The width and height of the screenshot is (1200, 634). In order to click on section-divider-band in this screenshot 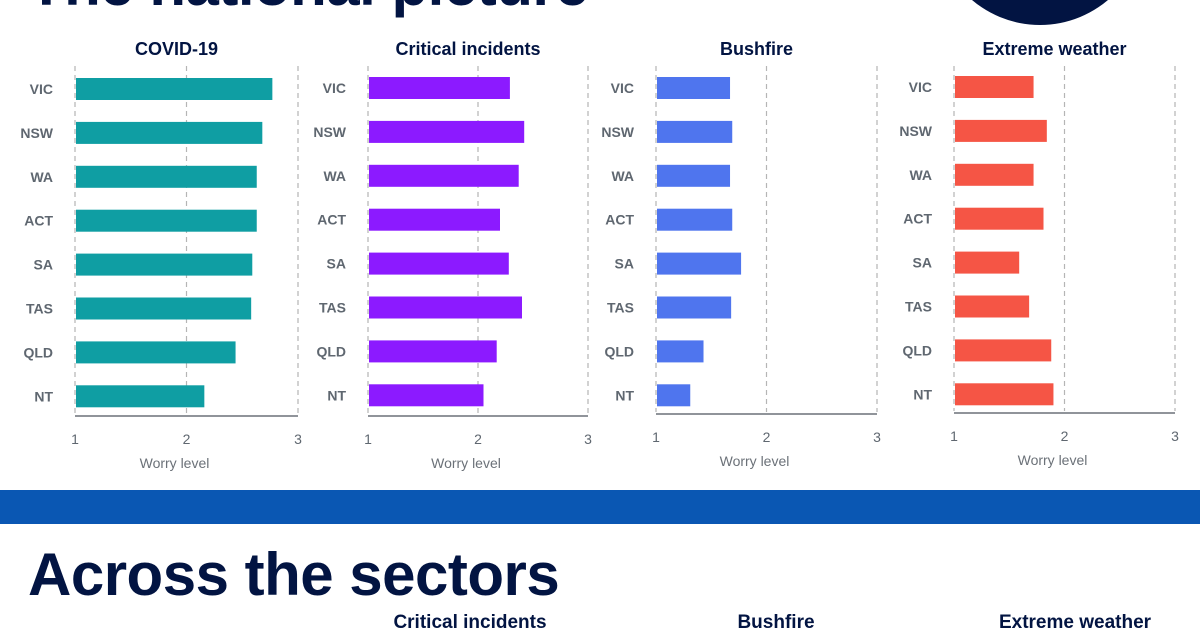, I will do `click(600, 507)`.